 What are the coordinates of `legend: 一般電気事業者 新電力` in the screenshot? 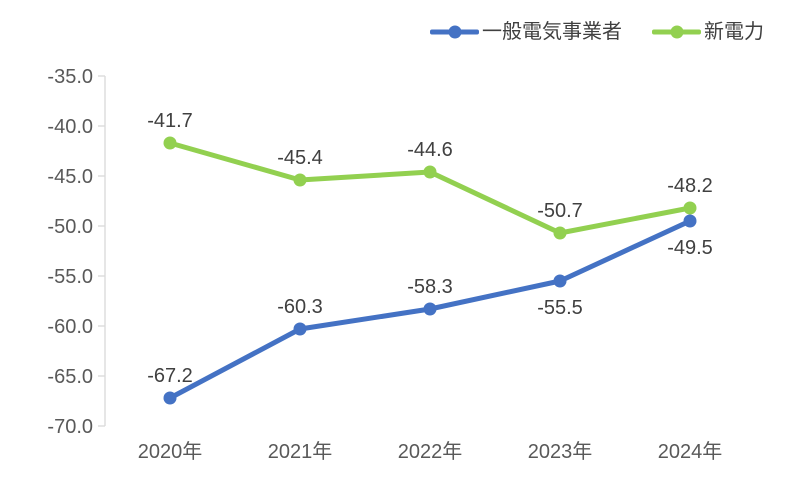 It's located at (597, 32).